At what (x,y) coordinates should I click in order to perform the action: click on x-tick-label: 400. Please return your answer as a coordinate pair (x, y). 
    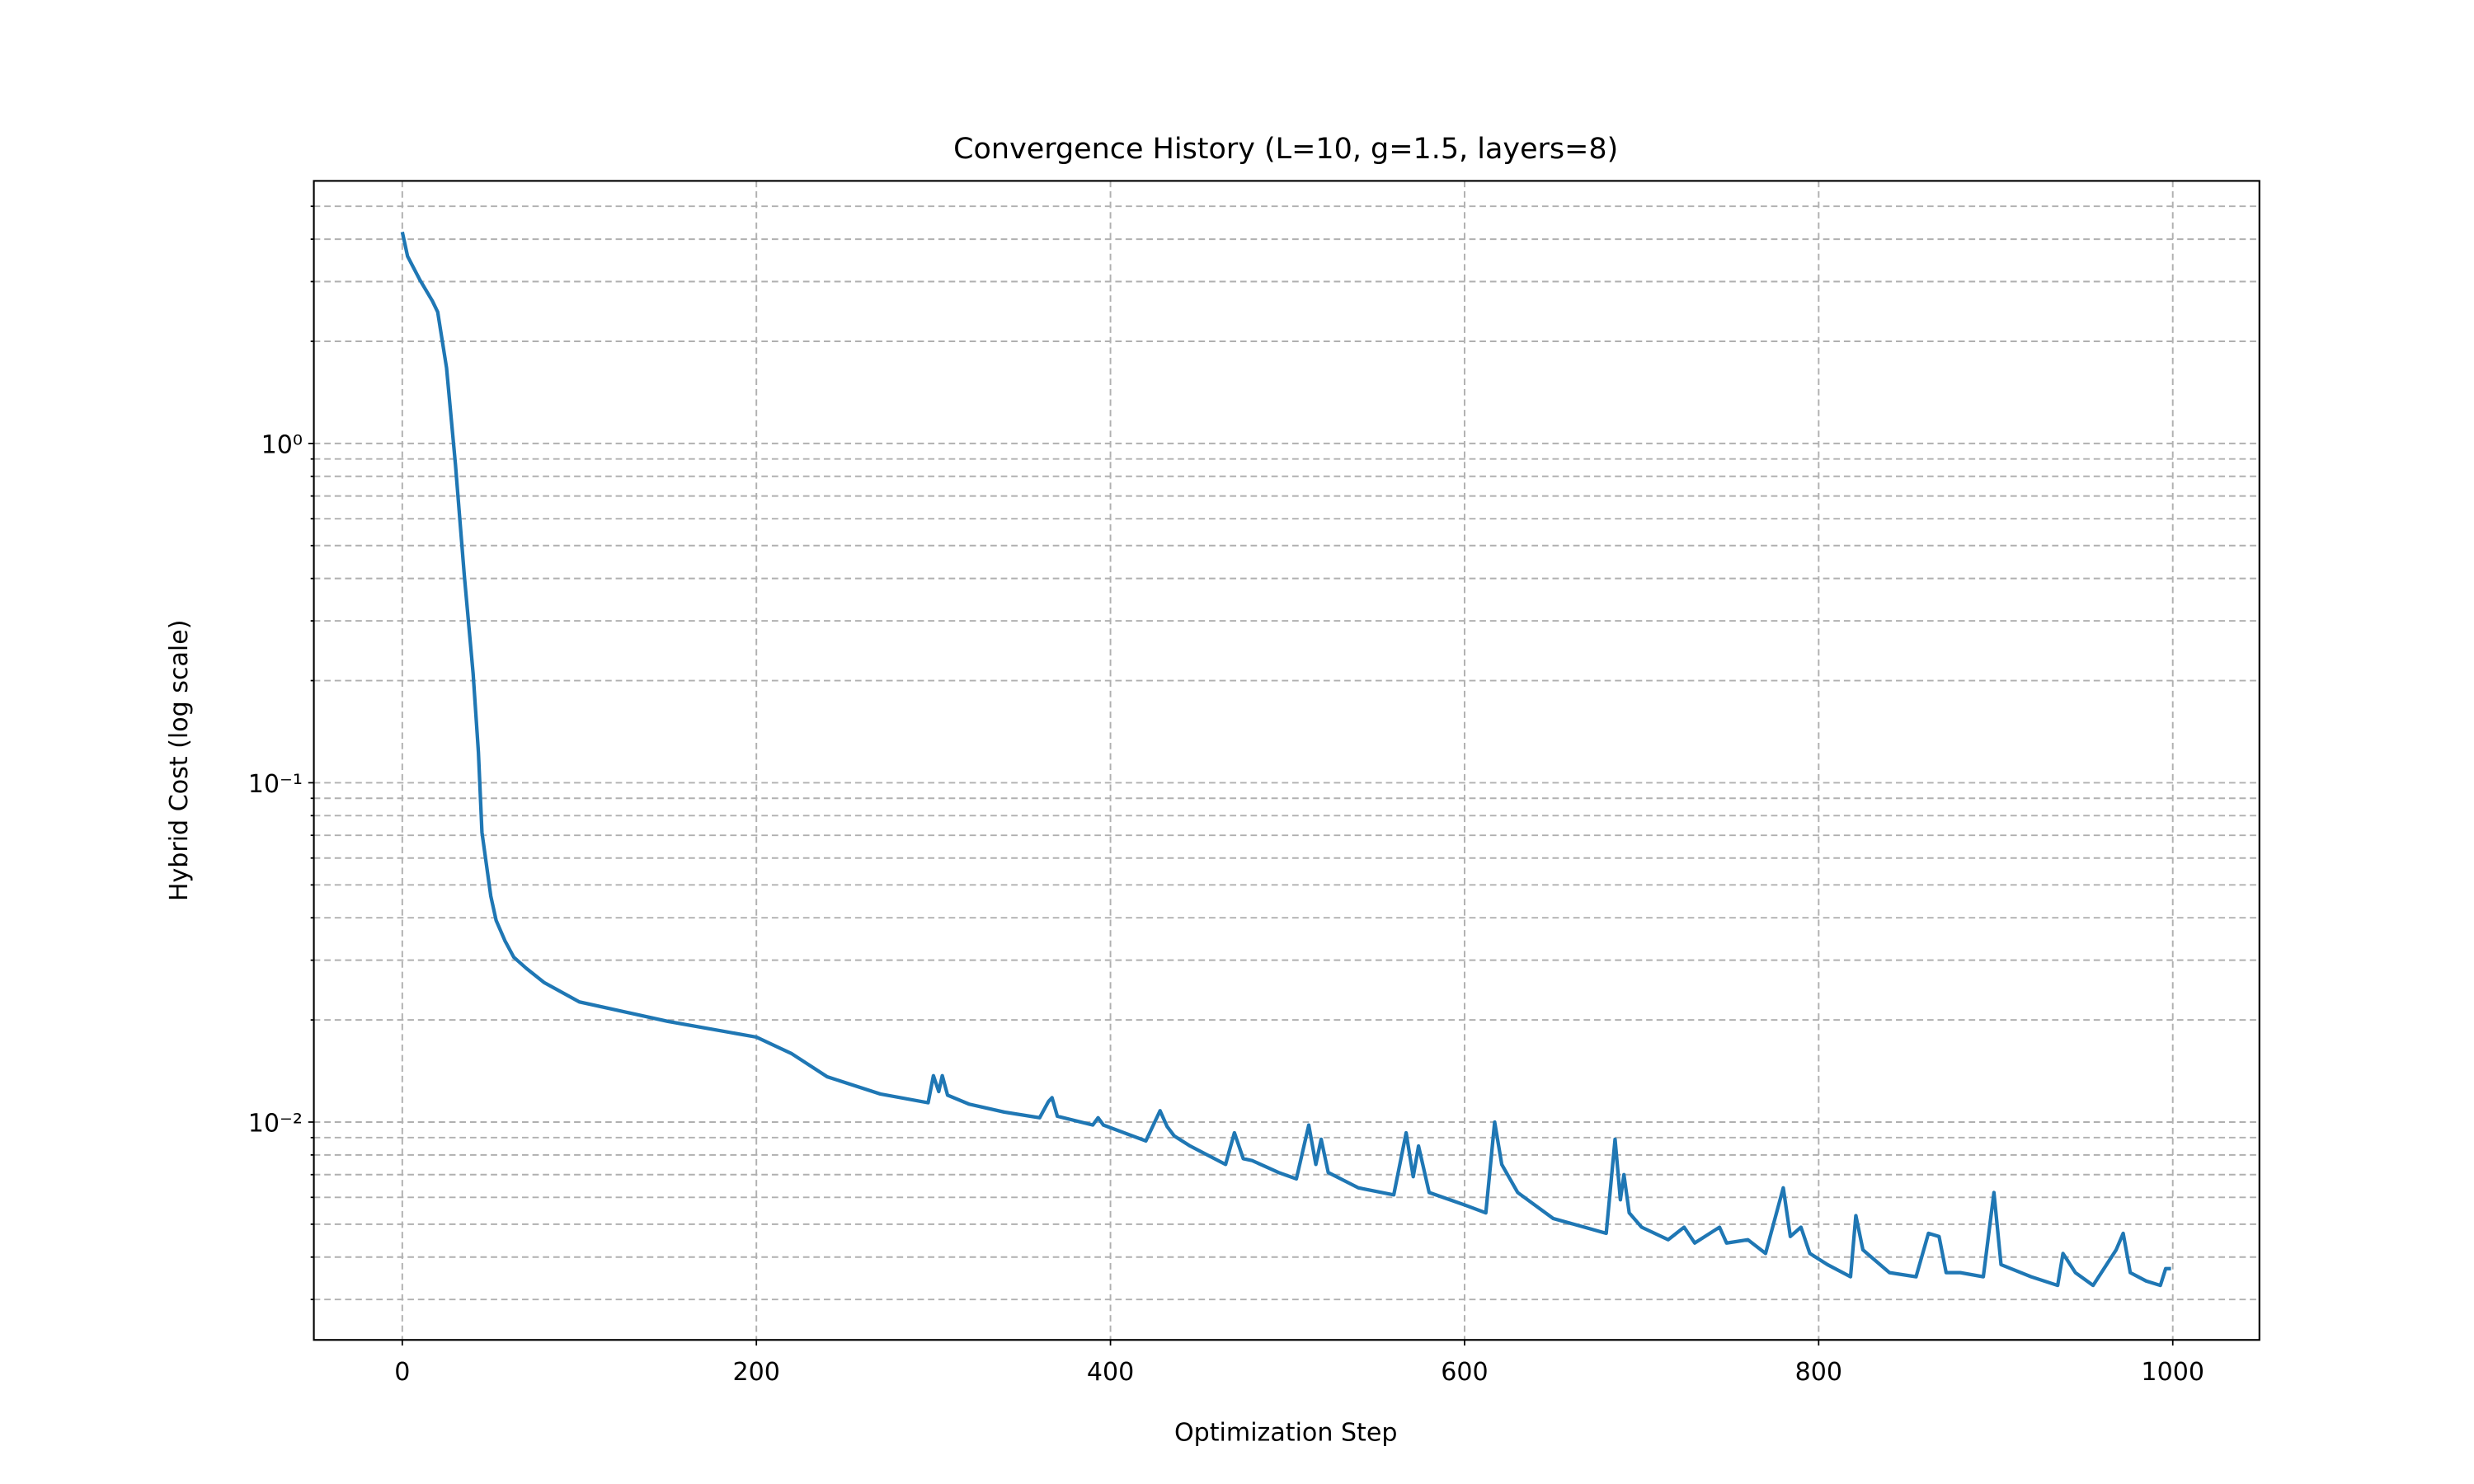
    Looking at the image, I should click on (1110, 1372).